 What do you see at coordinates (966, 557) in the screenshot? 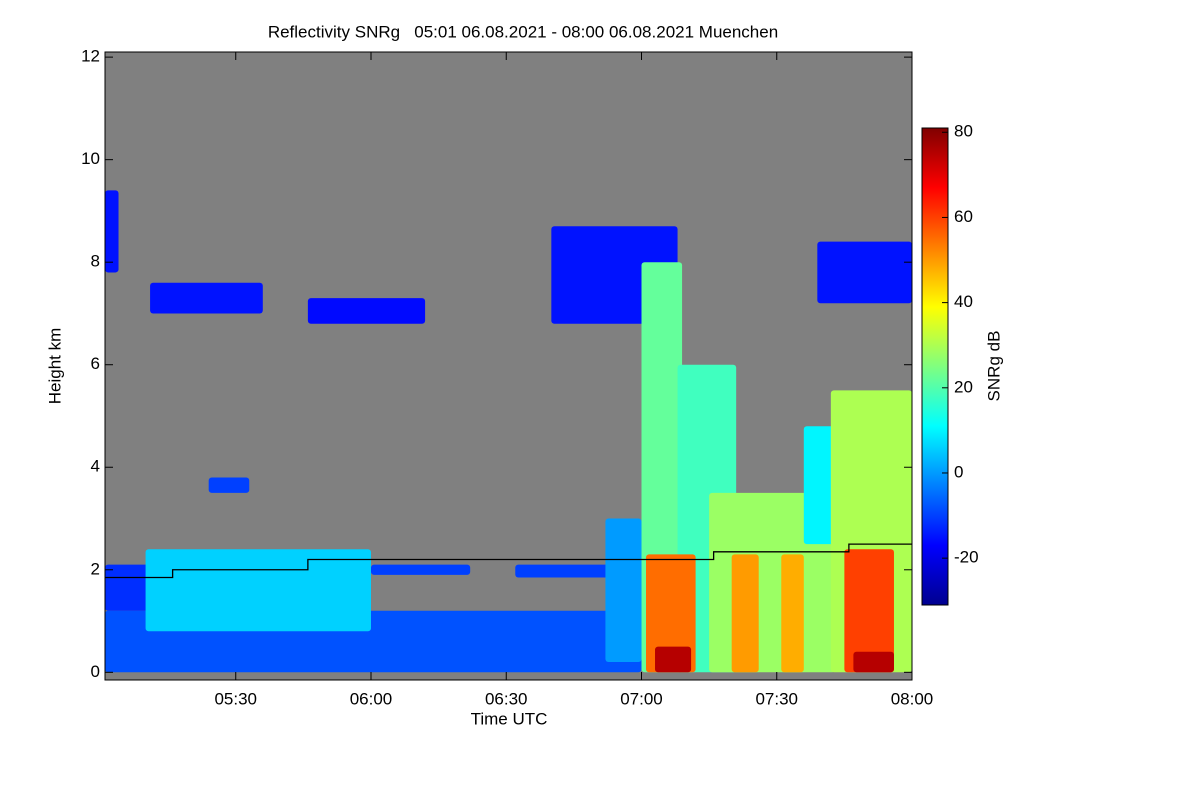
I see `colorbar-tick-label: -20` at bounding box center [966, 557].